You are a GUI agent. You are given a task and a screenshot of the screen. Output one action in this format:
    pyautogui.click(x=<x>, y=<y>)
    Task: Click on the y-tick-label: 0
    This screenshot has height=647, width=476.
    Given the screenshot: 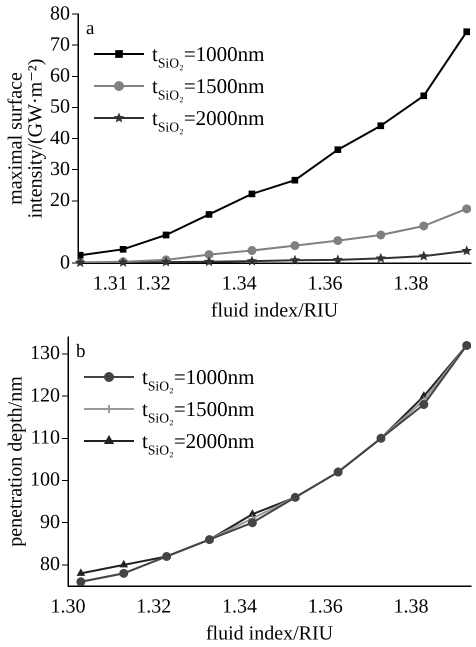 What is the action you would take?
    pyautogui.click(x=65, y=262)
    